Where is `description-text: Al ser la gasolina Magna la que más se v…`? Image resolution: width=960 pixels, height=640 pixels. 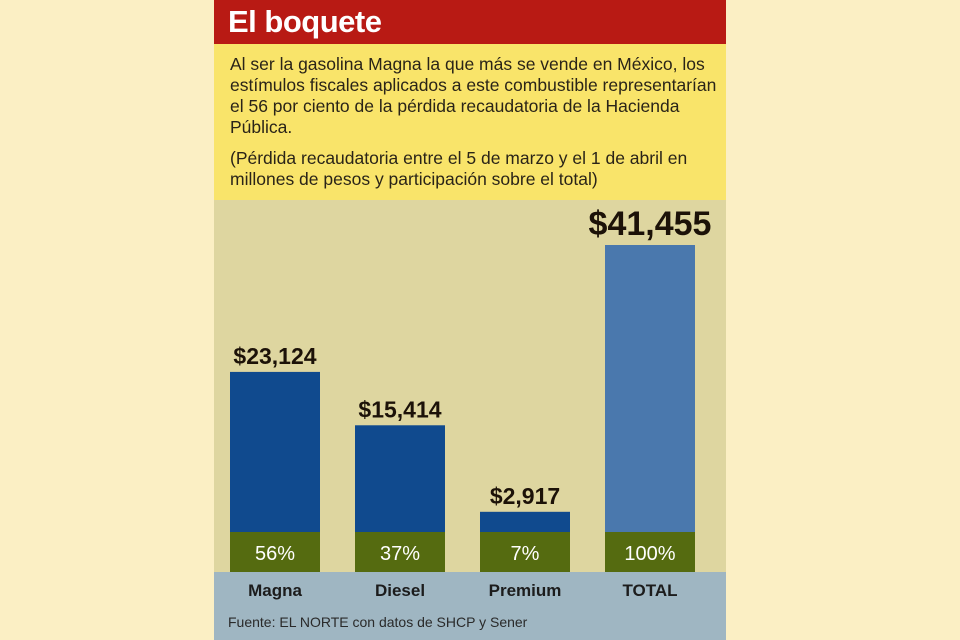
description-text: Al ser la gasolina Magna la que más se v… is located at coordinates (473, 95).